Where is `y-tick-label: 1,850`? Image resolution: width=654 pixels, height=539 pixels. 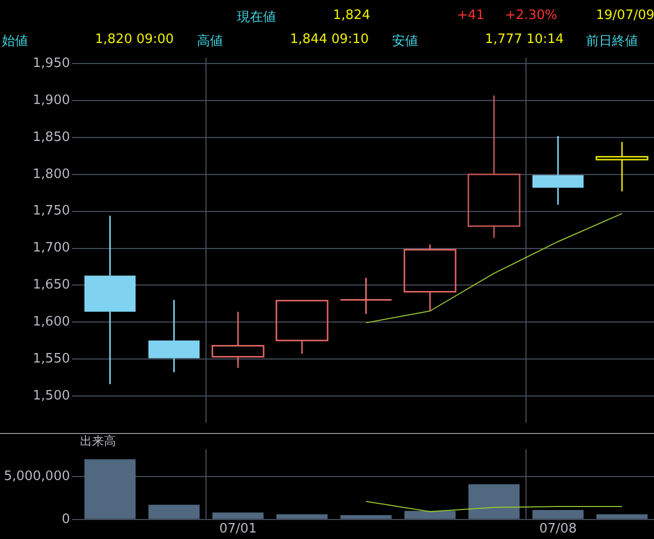 y-tick-label: 1,850 is located at coordinates (51, 137).